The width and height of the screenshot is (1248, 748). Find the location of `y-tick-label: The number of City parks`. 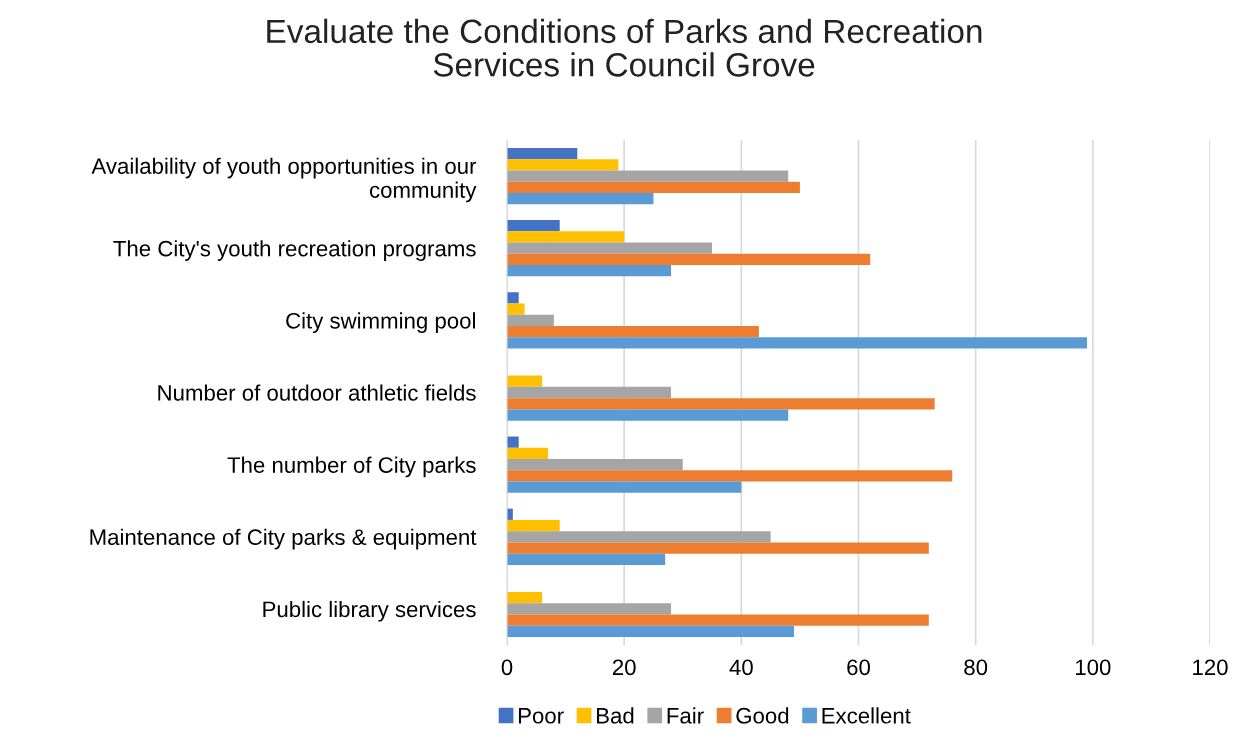

y-tick-label: The number of City parks is located at coordinates (351, 467).